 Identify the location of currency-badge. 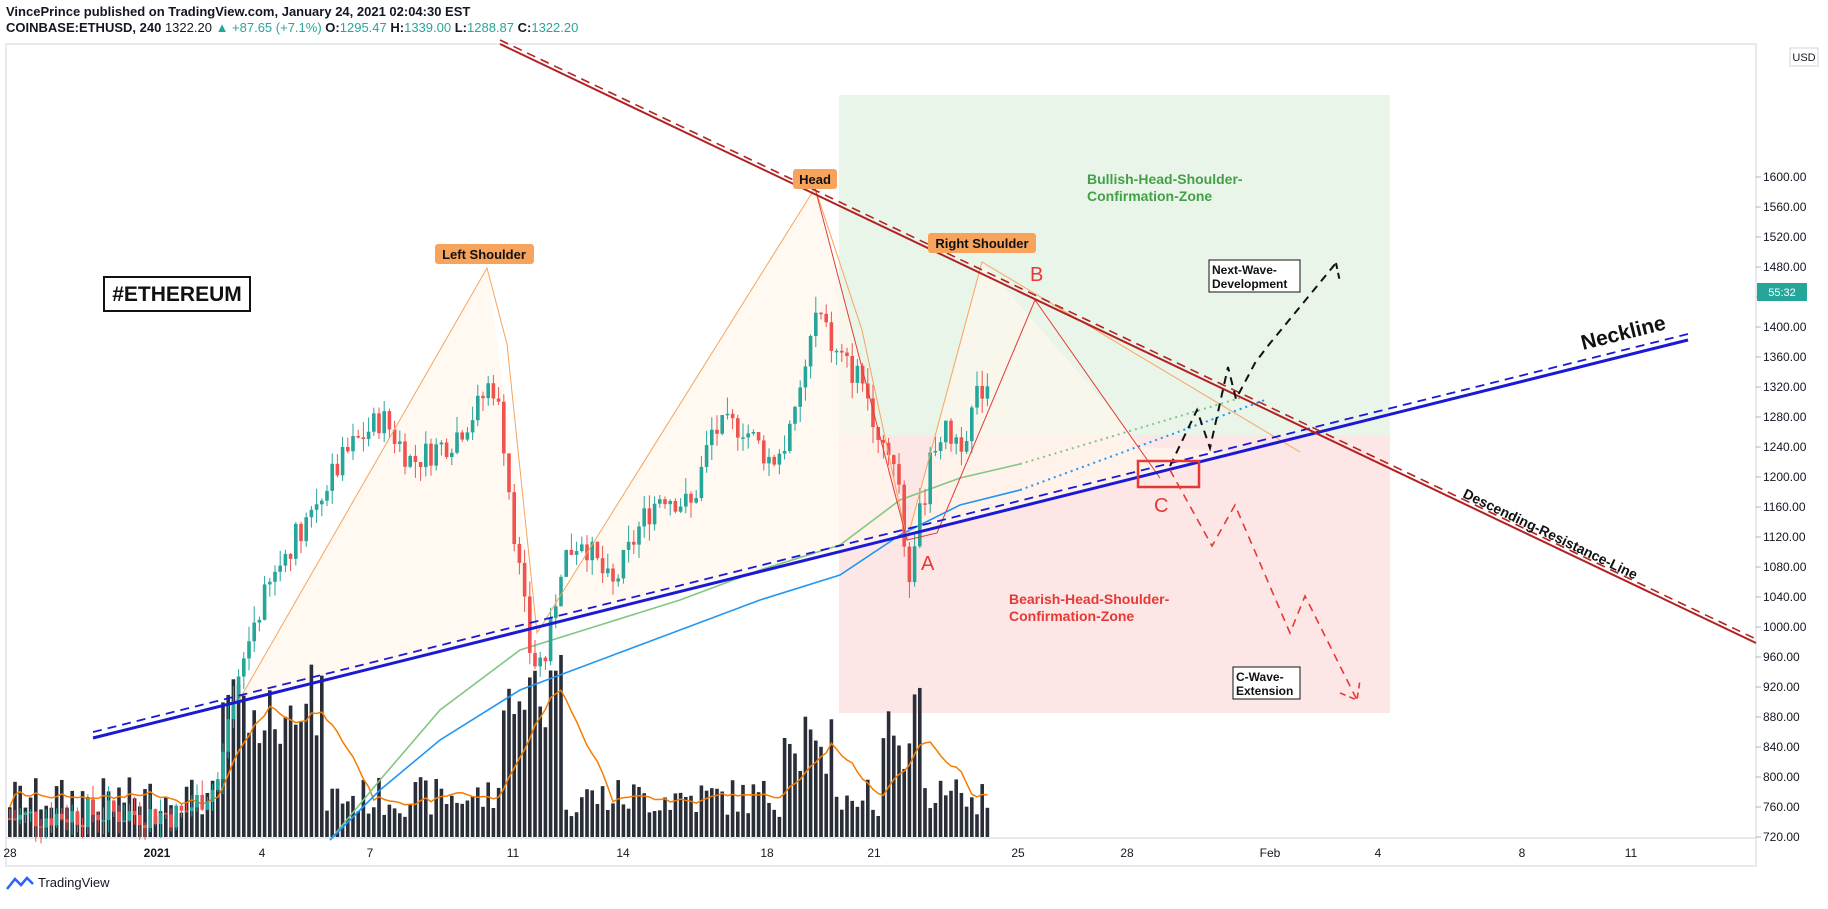
(1804, 57).